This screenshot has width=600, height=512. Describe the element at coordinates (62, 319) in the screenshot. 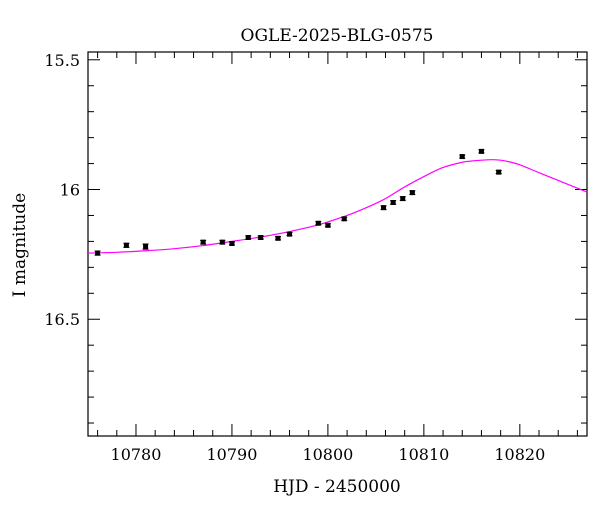

I see `y-tick-label: 16.5` at that location.